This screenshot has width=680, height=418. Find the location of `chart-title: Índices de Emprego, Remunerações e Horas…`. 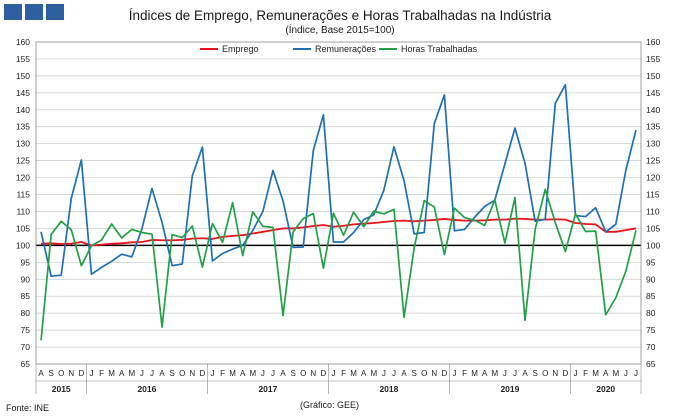

chart-title: Índices de Emprego, Remunerações e Horas… is located at coordinates (340, 15).